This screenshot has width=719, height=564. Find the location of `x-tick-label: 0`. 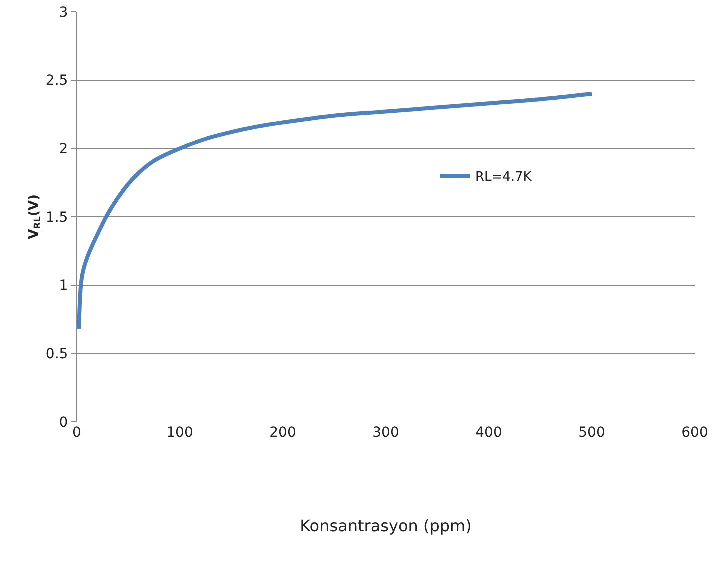

x-tick-label: 0 is located at coordinates (77, 433).